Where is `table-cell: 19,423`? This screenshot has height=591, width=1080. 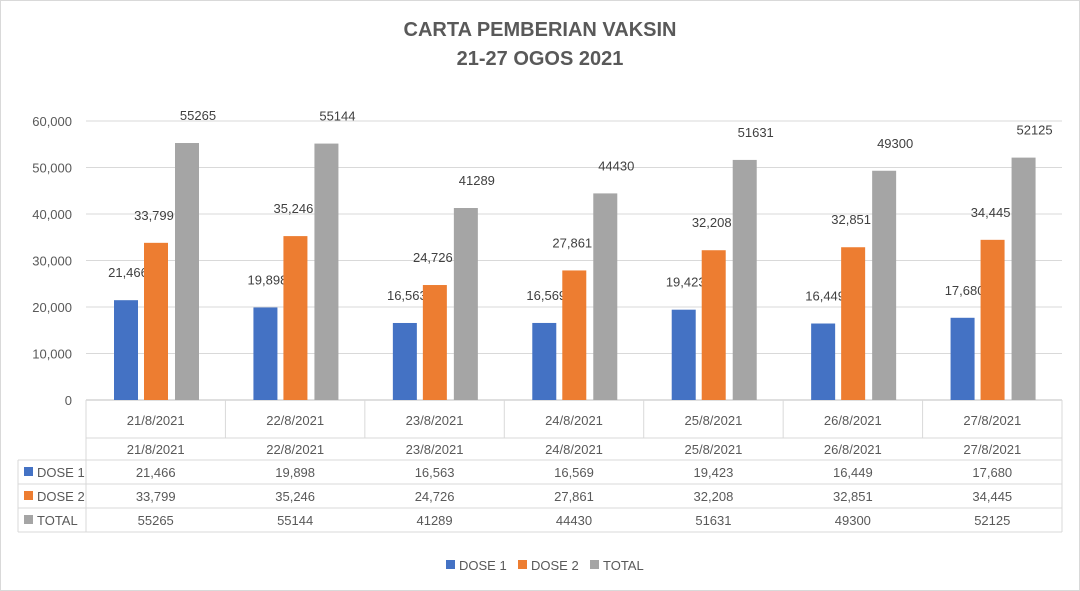
table-cell: 19,423 is located at coordinates (714, 472).